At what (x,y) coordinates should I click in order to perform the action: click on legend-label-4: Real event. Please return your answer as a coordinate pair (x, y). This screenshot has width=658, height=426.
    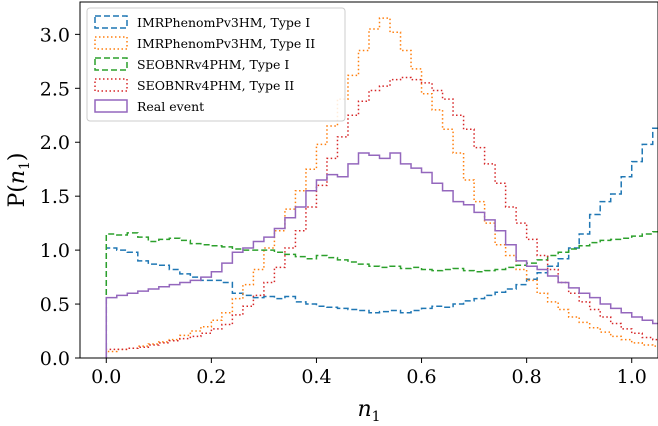
    Looking at the image, I should click on (170, 106).